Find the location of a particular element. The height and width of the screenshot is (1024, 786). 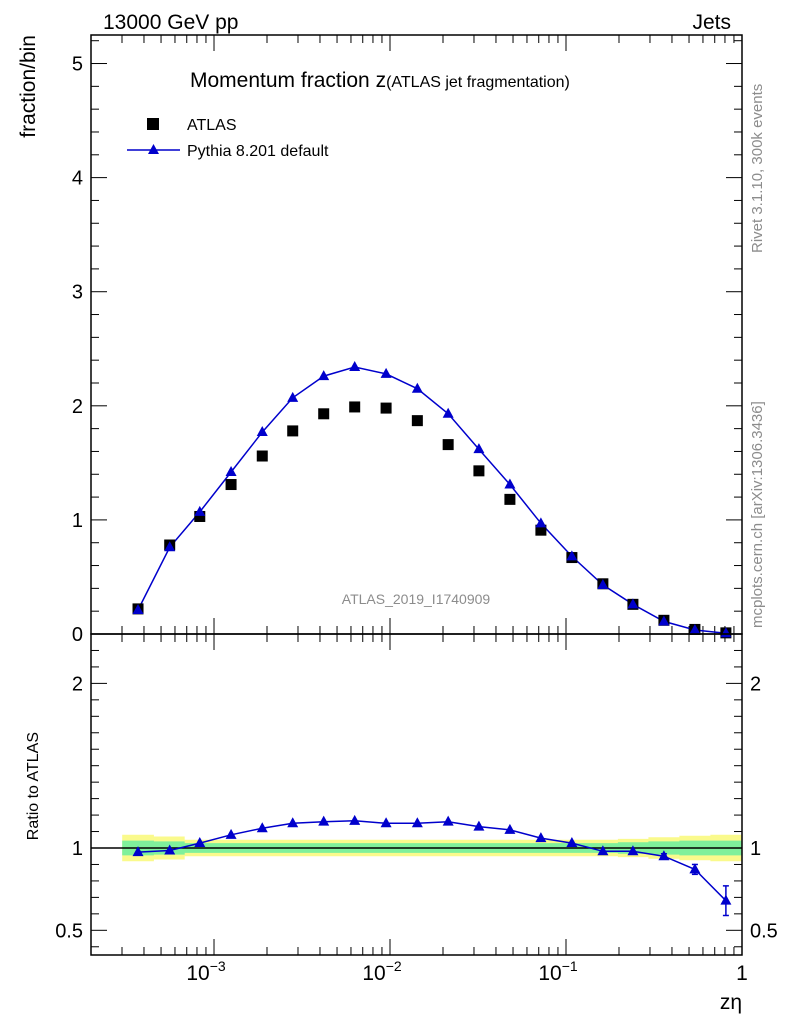

x-tick-label-exponent: −3 is located at coordinates (218, 966).